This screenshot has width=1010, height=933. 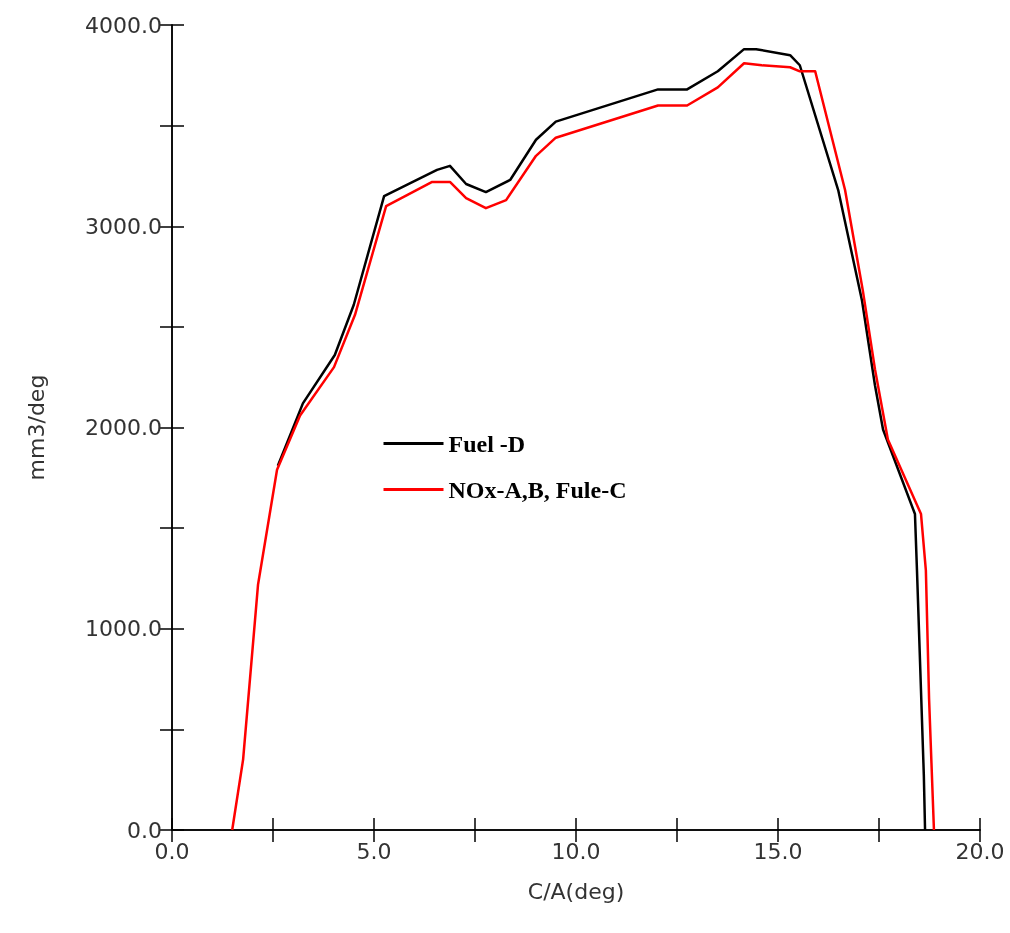 I want to click on y-tick-label: 2000.0, so click(x=123, y=427).